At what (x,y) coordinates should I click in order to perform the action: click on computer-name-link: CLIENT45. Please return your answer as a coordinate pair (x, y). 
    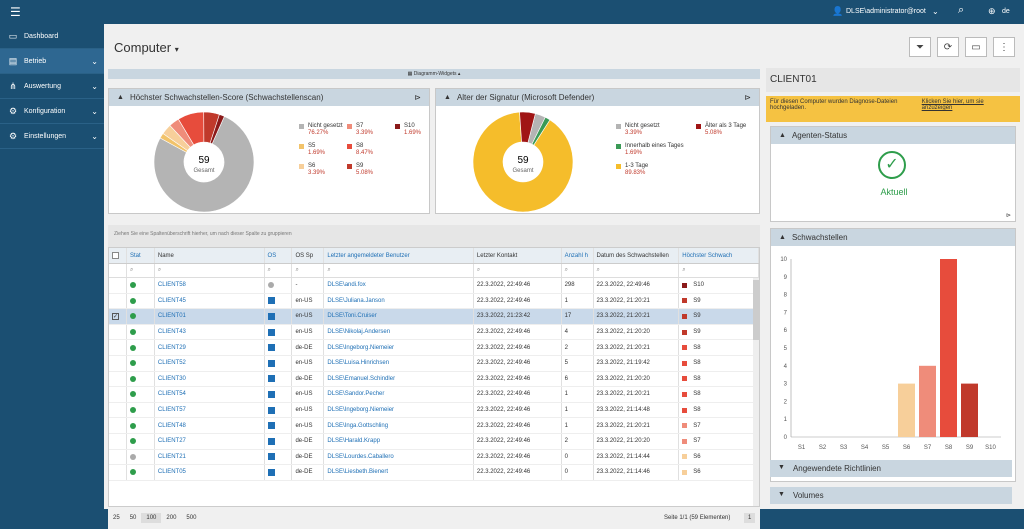
    Looking at the image, I should click on (171, 300).